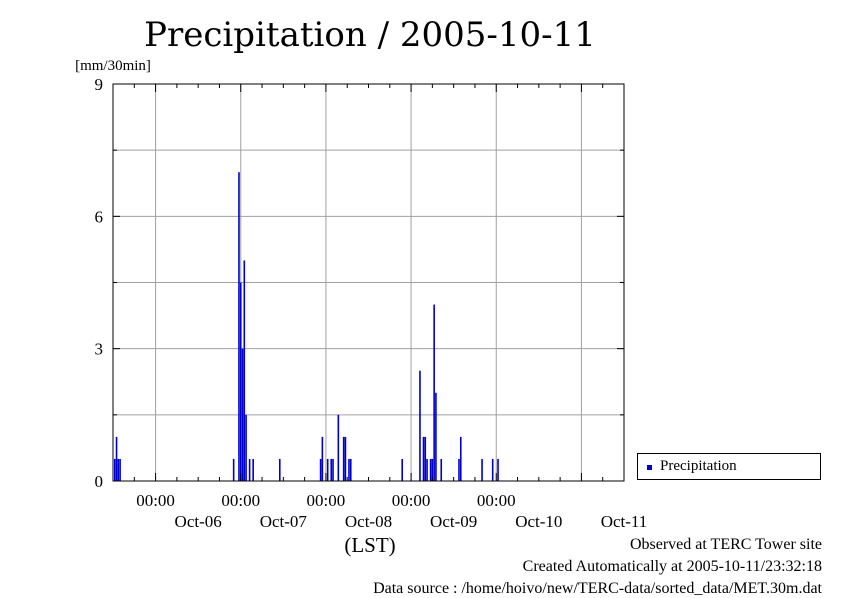 The image size is (842, 598). What do you see at coordinates (284, 521) in the screenshot?
I see `x-date-label: Oct-07` at bounding box center [284, 521].